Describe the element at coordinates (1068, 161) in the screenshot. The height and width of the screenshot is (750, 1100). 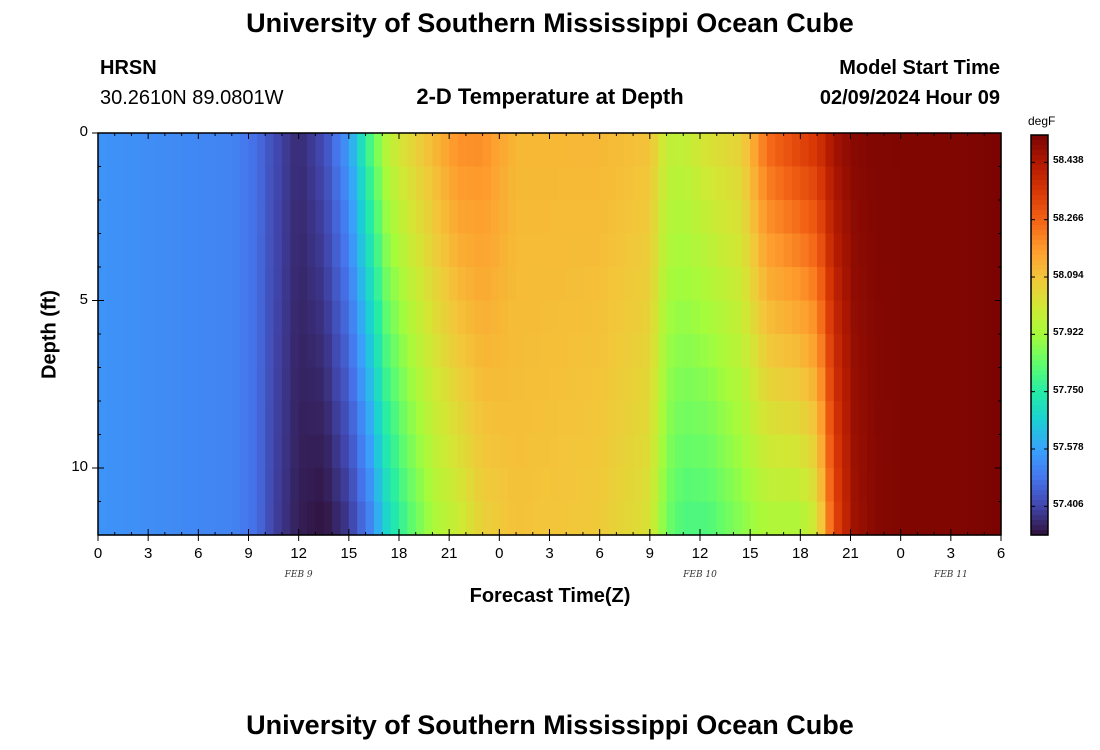
I see `colorbar-tick-label: 58.438` at that location.